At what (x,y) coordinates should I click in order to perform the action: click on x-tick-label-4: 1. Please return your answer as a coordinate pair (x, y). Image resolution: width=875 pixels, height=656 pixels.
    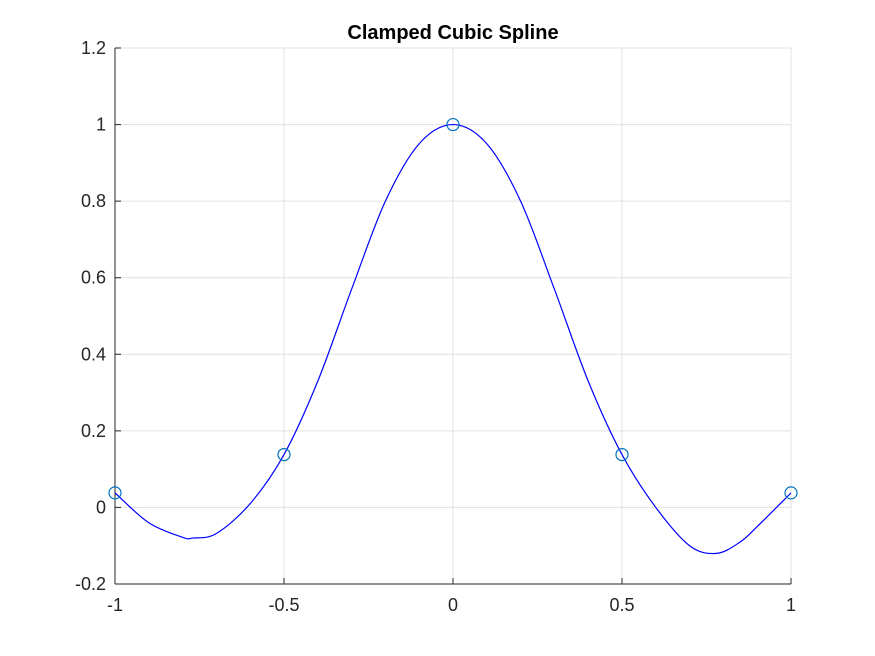
    Looking at the image, I should click on (791, 605).